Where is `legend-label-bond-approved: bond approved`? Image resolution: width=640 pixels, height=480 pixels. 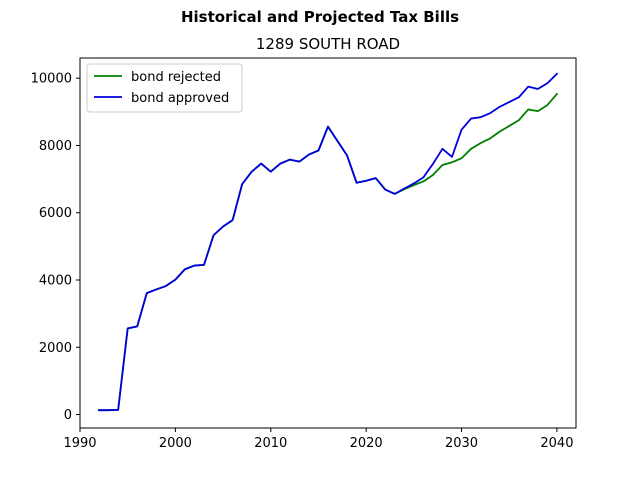
legend-label-bond-approved: bond approved is located at coordinates (180, 98).